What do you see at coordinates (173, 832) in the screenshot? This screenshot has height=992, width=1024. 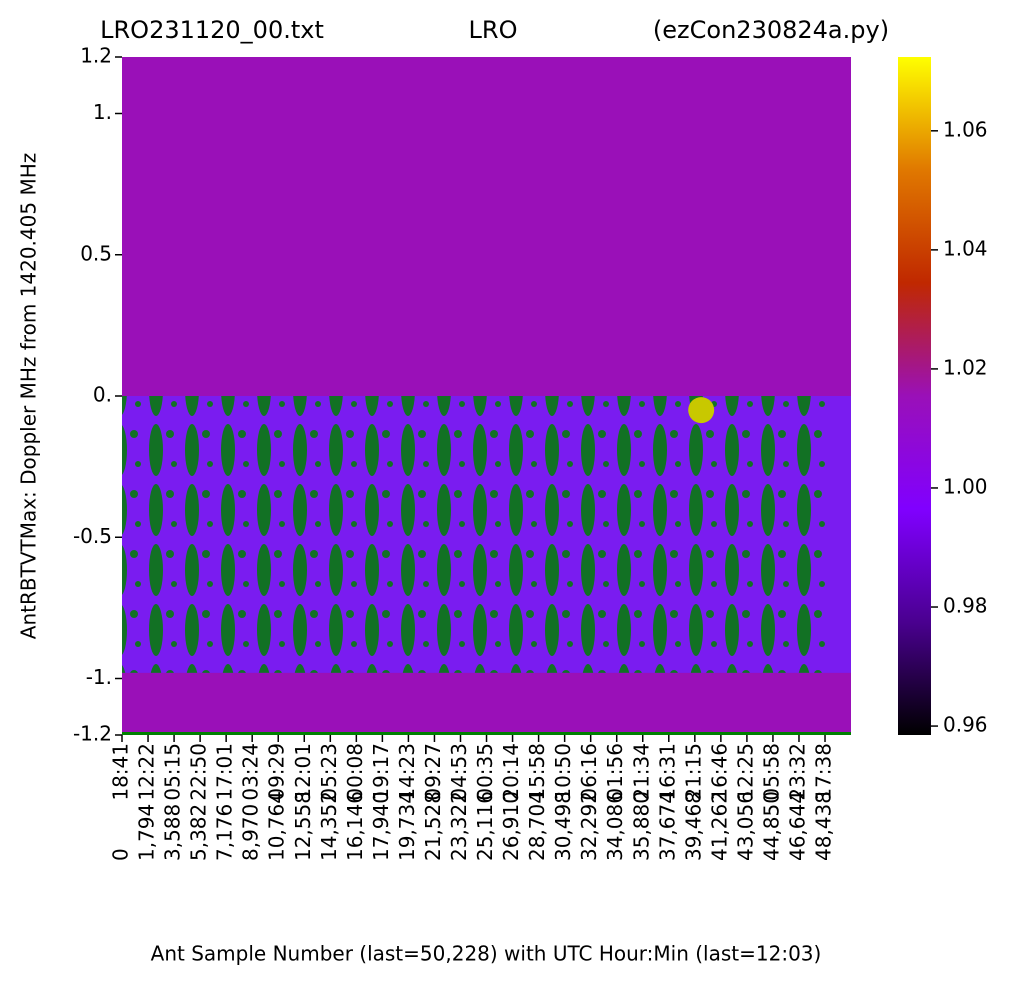 I see `x-tick-label: 3,588` at bounding box center [173, 832].